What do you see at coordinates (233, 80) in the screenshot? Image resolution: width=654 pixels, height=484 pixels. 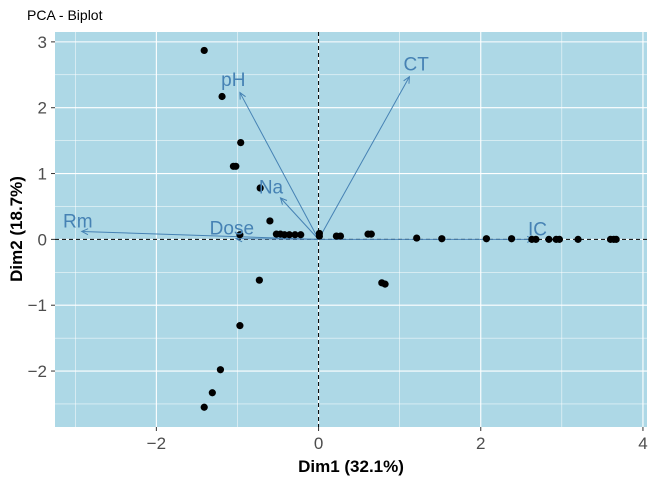 I see `vector-label-ph: pH` at bounding box center [233, 80].